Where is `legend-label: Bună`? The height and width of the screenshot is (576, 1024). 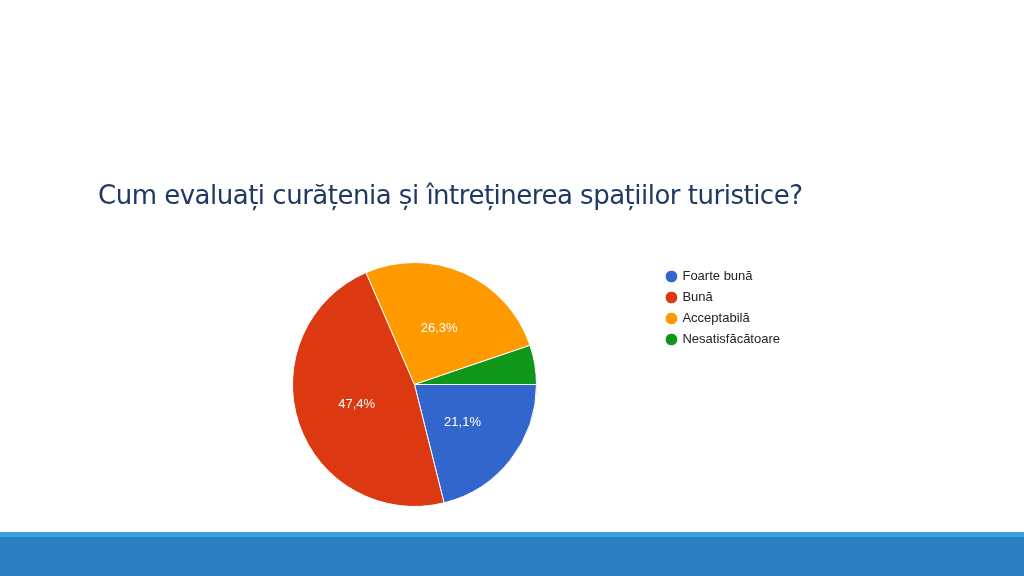 legend-label: Bună is located at coordinates (698, 297).